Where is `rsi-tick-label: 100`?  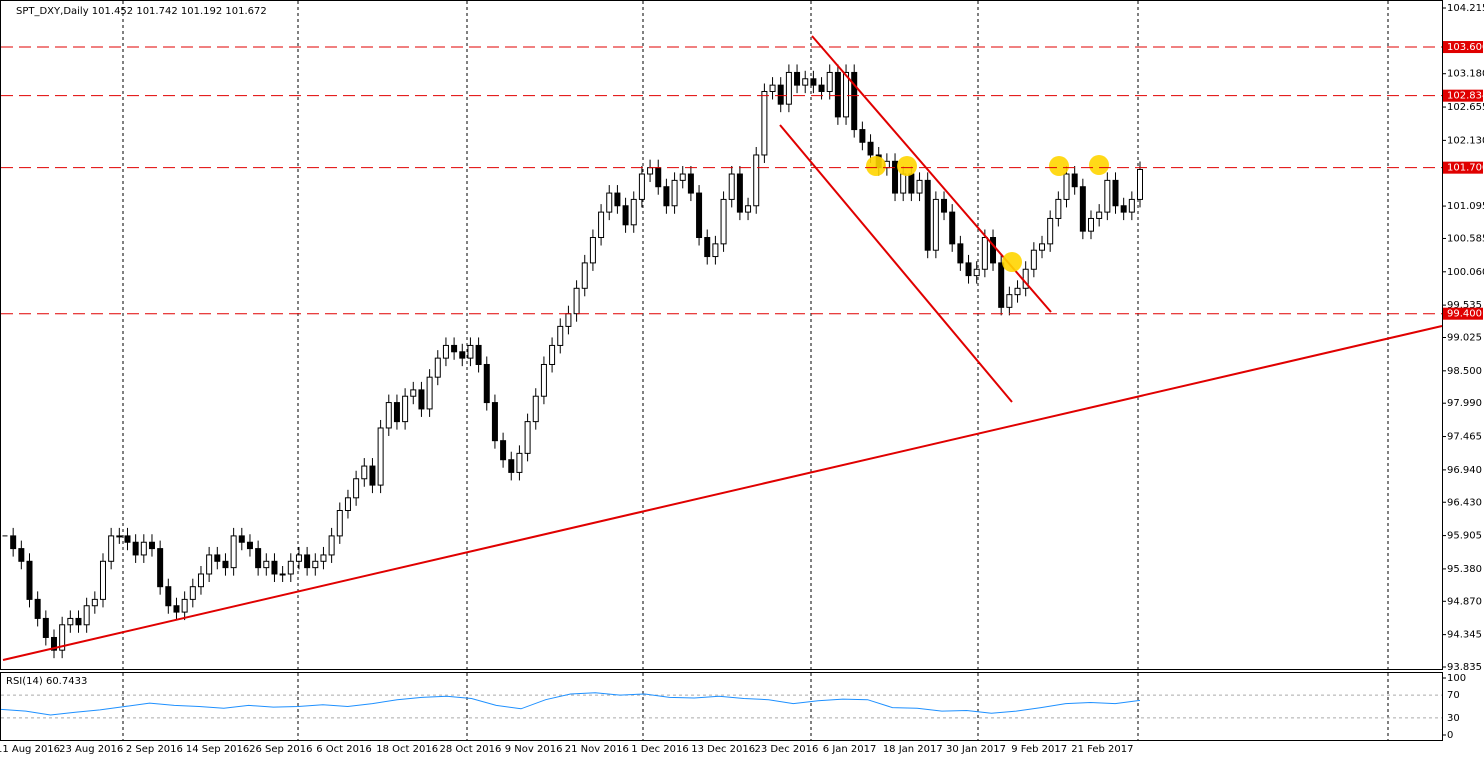
rsi-tick-label: 100 is located at coordinates (1456, 678).